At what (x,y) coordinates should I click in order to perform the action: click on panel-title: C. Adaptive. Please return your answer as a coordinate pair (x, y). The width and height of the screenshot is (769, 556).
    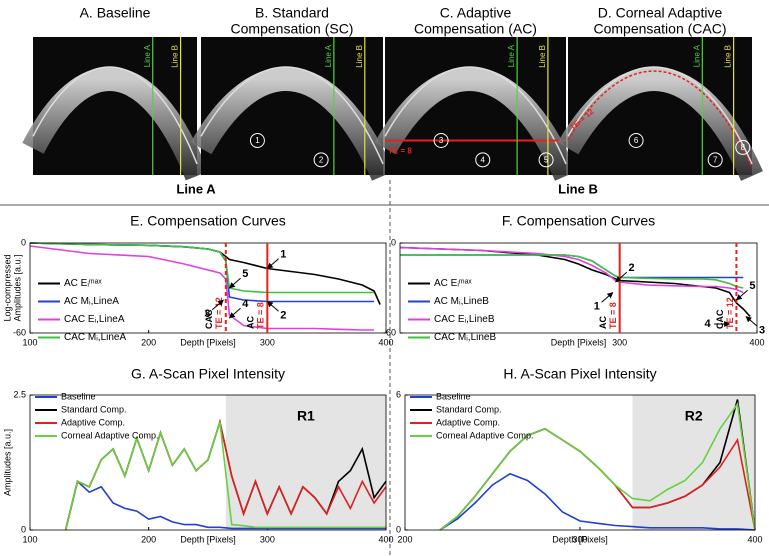
    Looking at the image, I should click on (476, 13).